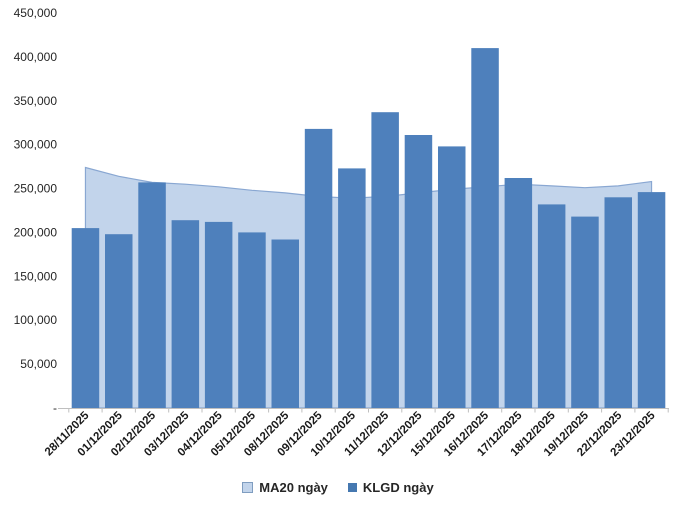  Describe the element at coordinates (36, 189) in the screenshot. I see `y-axis-label: 250,000` at that location.